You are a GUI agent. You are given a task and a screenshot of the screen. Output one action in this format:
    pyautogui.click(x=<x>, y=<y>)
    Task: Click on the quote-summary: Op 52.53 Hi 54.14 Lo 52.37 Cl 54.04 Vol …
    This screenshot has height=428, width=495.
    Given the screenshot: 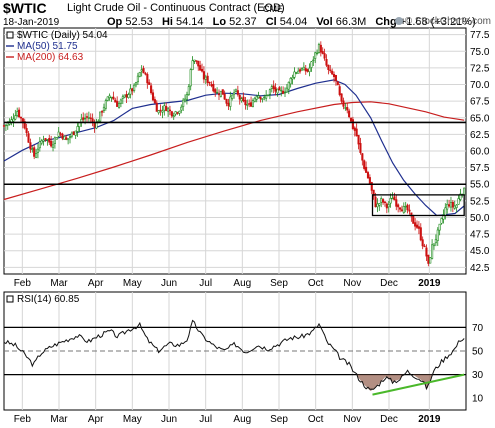 What is the action you would take?
    pyautogui.click(x=291, y=22)
    